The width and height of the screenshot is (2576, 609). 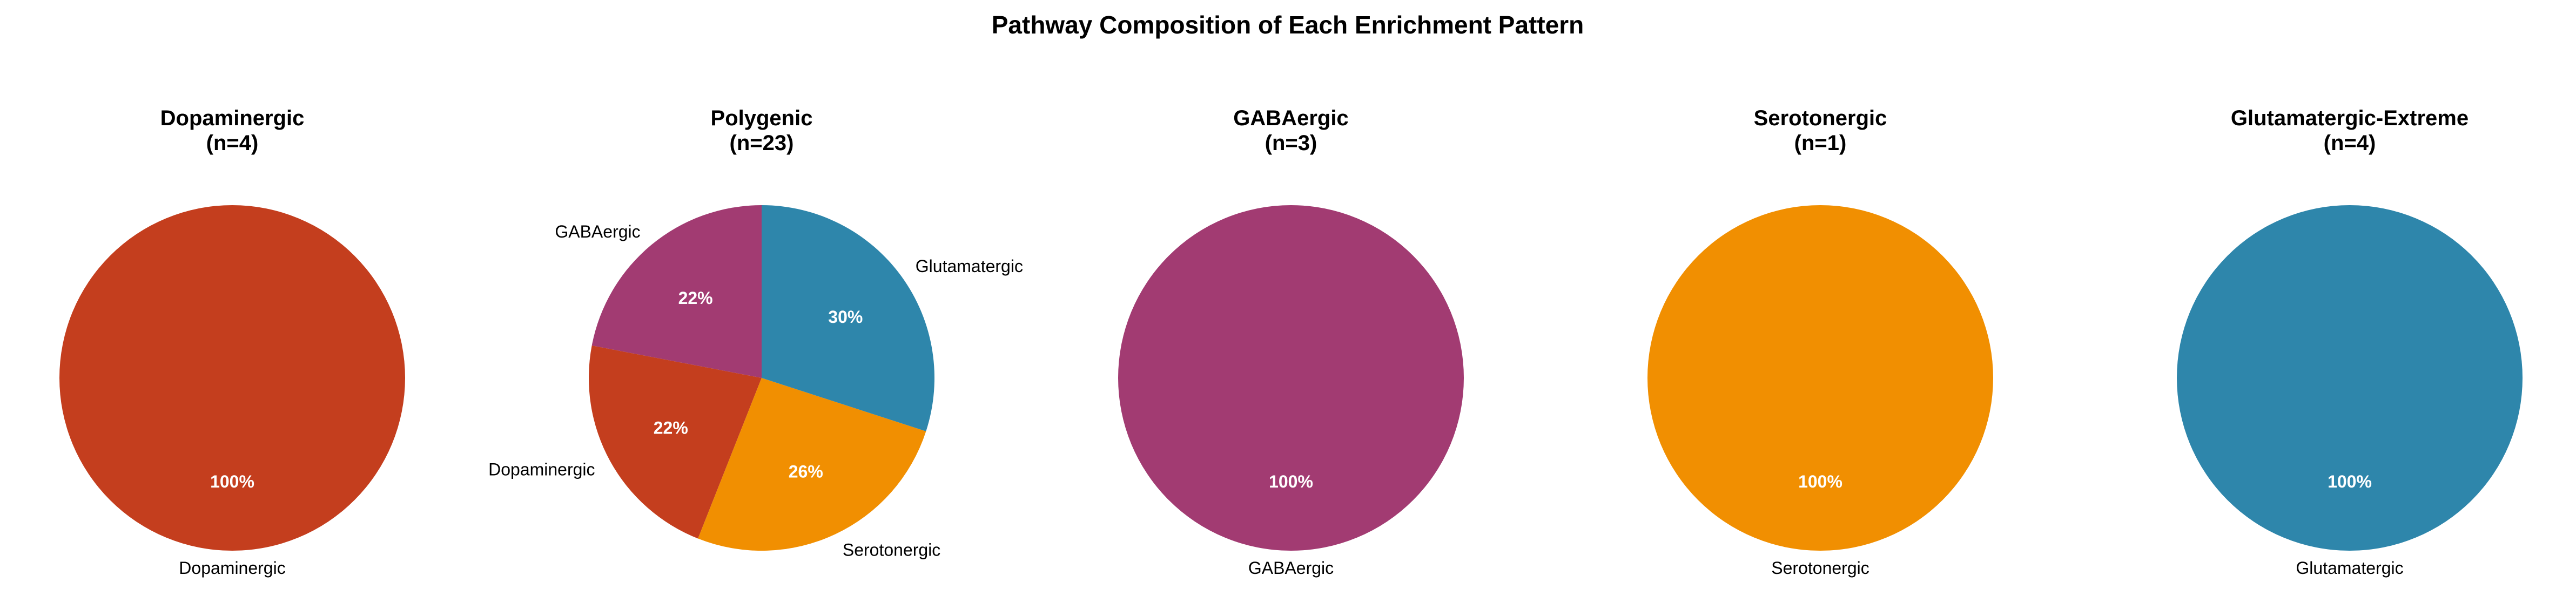 I want to click on pie-subtitle: (n=23), so click(x=762, y=143).